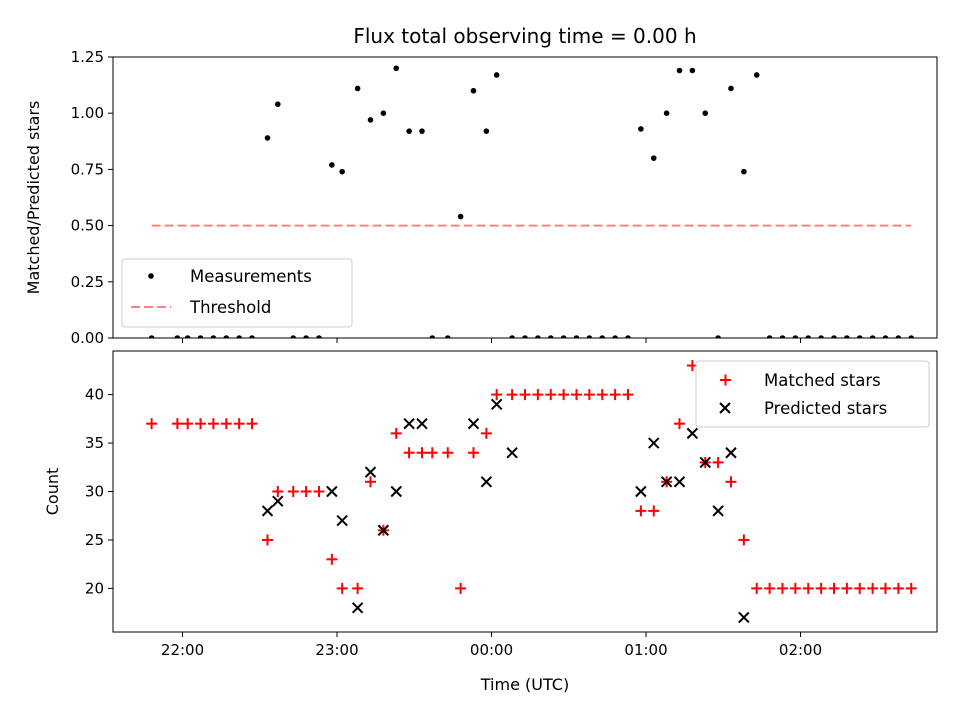 This screenshot has width=960, height=720. Describe the element at coordinates (822, 380) in the screenshot. I see `legend-matched-label: Matched stars` at that location.